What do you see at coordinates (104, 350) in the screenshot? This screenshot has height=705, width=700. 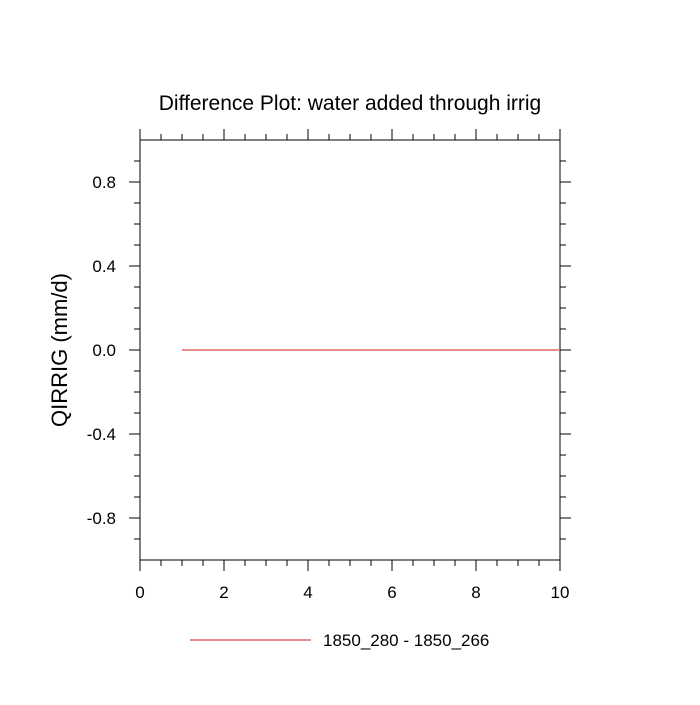 I see `y-tick-label: 0.0` at bounding box center [104, 350].